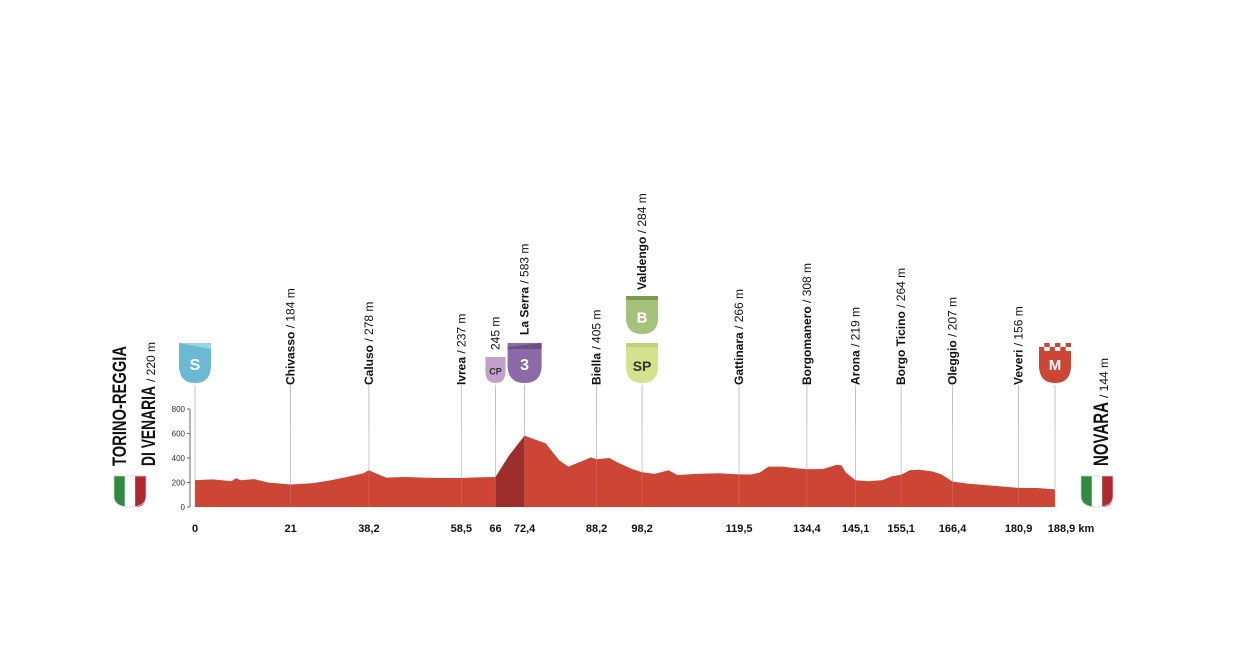 The height and width of the screenshot is (658, 1246). Describe the element at coordinates (625, 339) in the screenshot. I see `waypoint-badges: S CP 3 B SP M` at that location.